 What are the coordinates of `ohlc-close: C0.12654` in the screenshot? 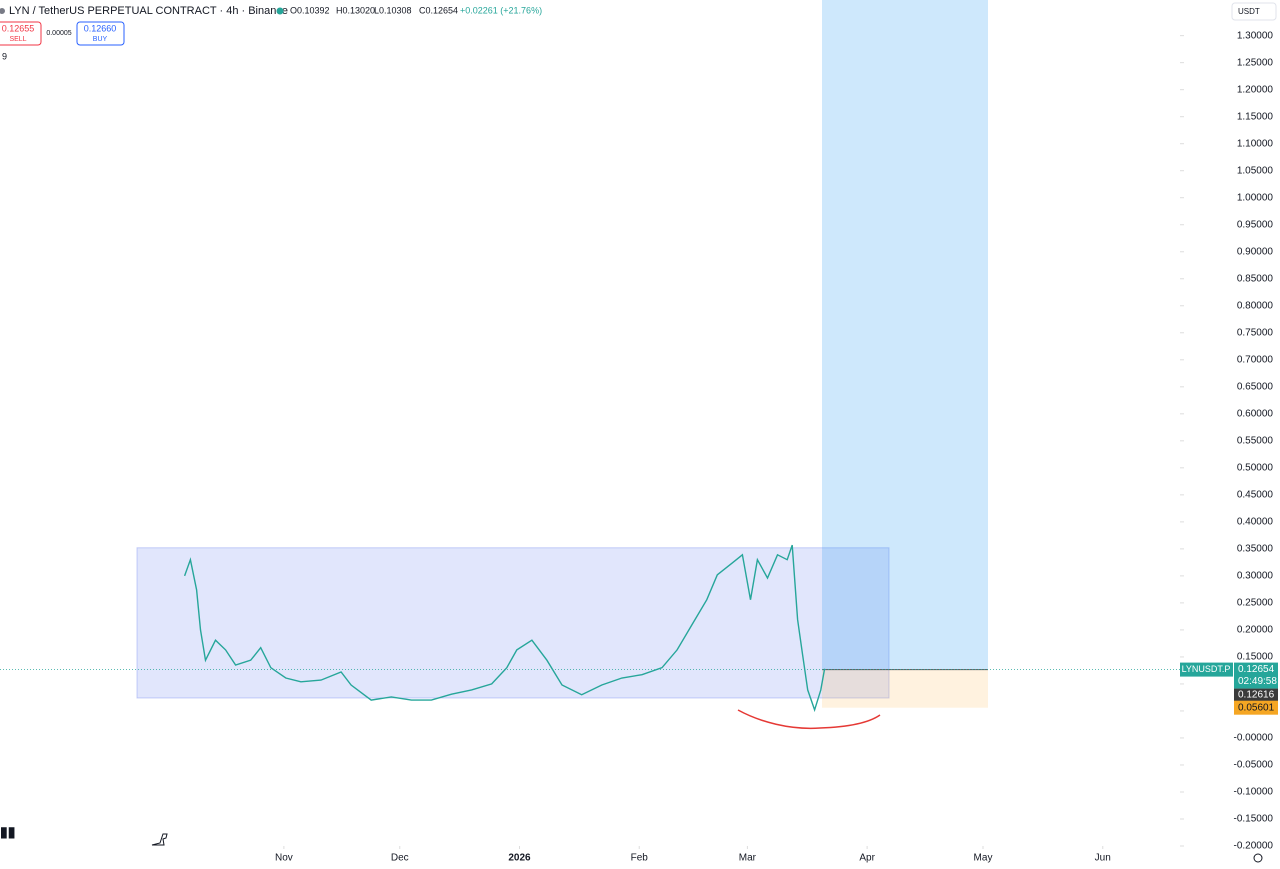 It's located at (438, 10).